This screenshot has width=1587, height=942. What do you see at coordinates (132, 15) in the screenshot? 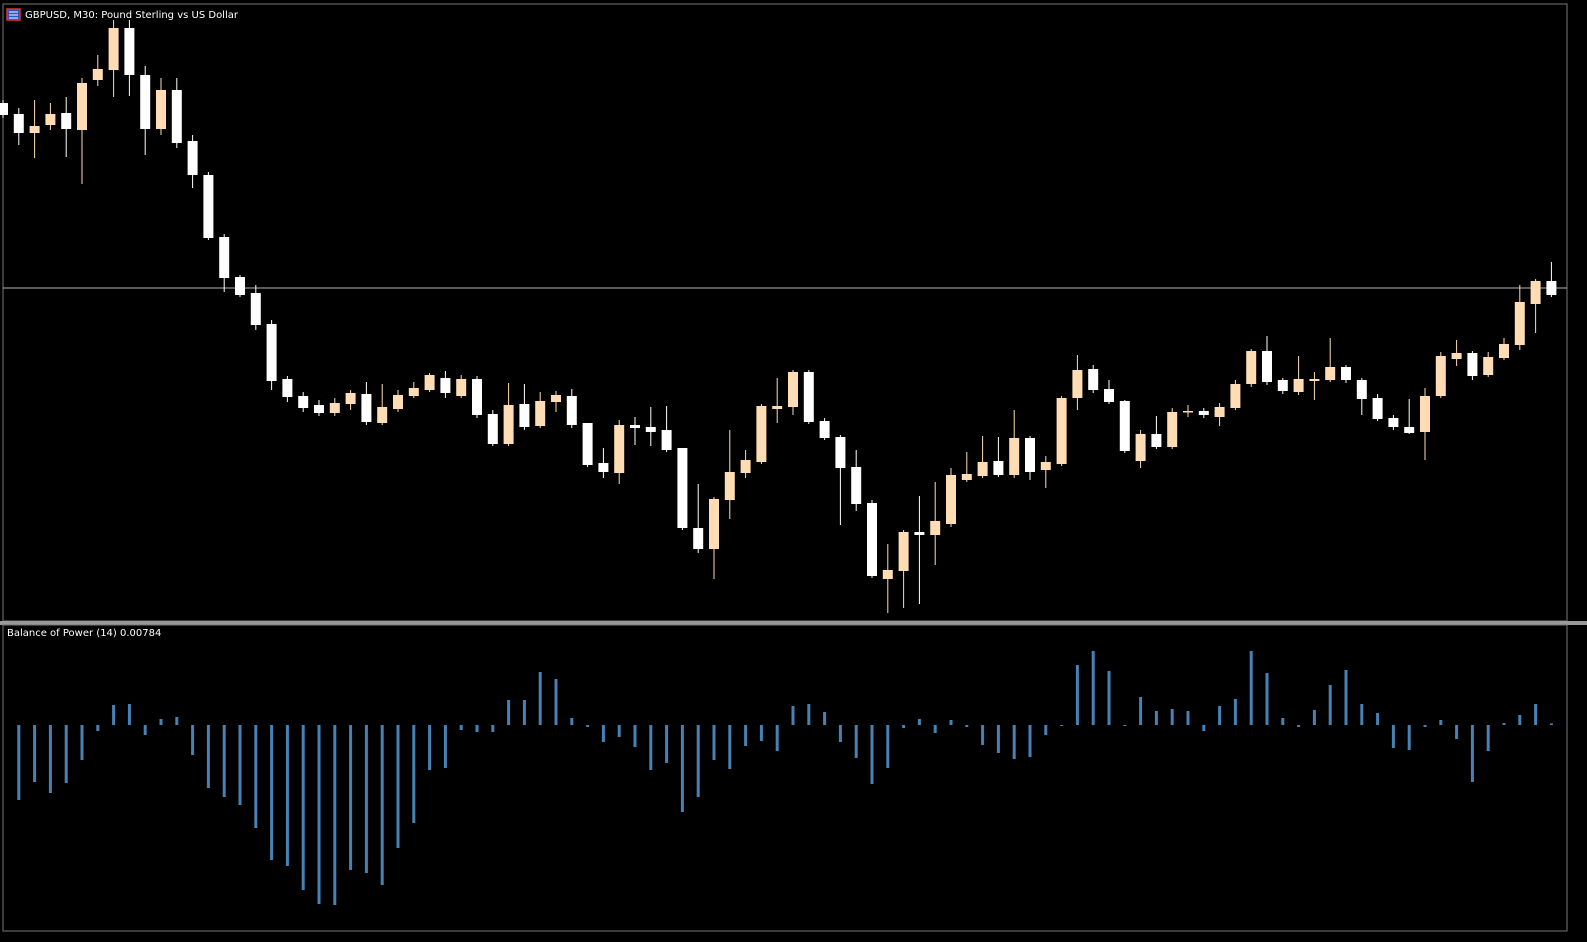
I see `chart-title: GBPUSD, M30: Pound Sterling vs US Dollar` at bounding box center [132, 15].